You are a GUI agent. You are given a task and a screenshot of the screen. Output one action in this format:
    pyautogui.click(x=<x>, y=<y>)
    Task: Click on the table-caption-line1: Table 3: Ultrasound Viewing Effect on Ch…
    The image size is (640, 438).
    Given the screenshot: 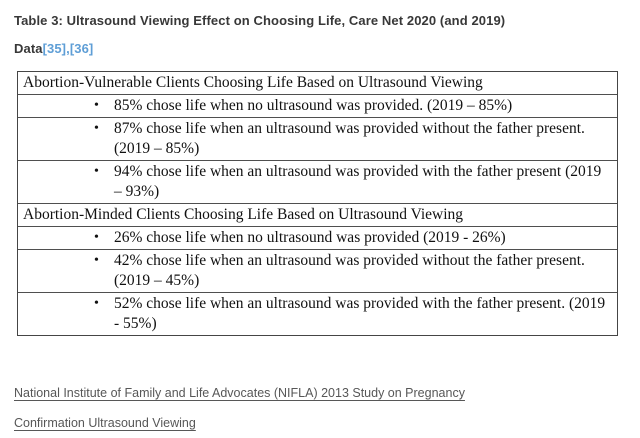 What is the action you would take?
    pyautogui.click(x=320, y=21)
    